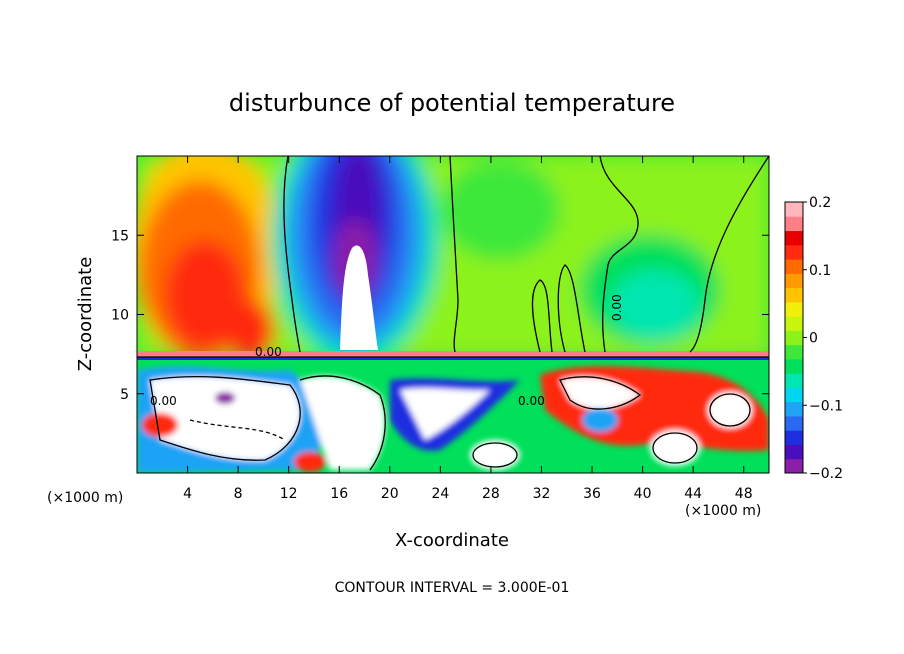 The width and height of the screenshot is (904, 654). I want to click on x-tick-label: 28, so click(491, 494).